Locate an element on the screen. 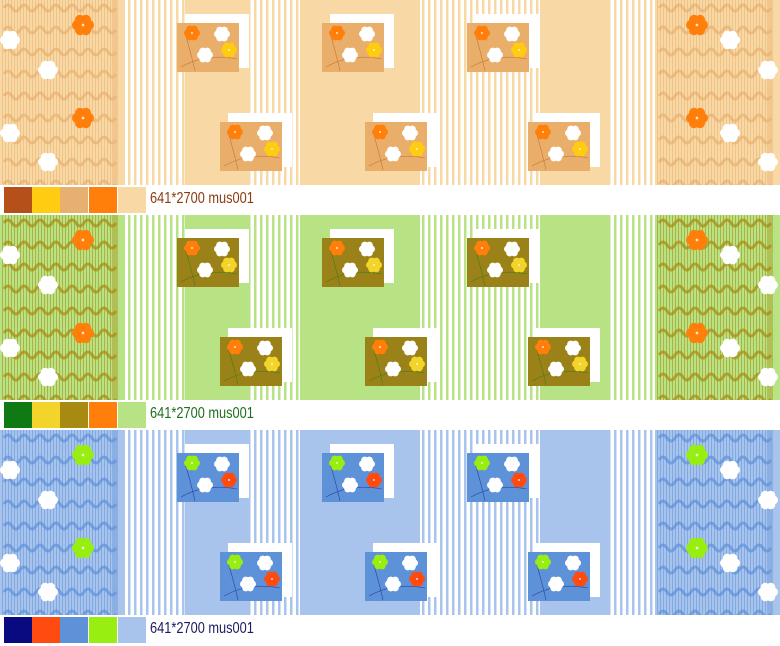 Image resolution: width=780 pixels, height=646 pixels. color-swatch is located at coordinates (103, 200).